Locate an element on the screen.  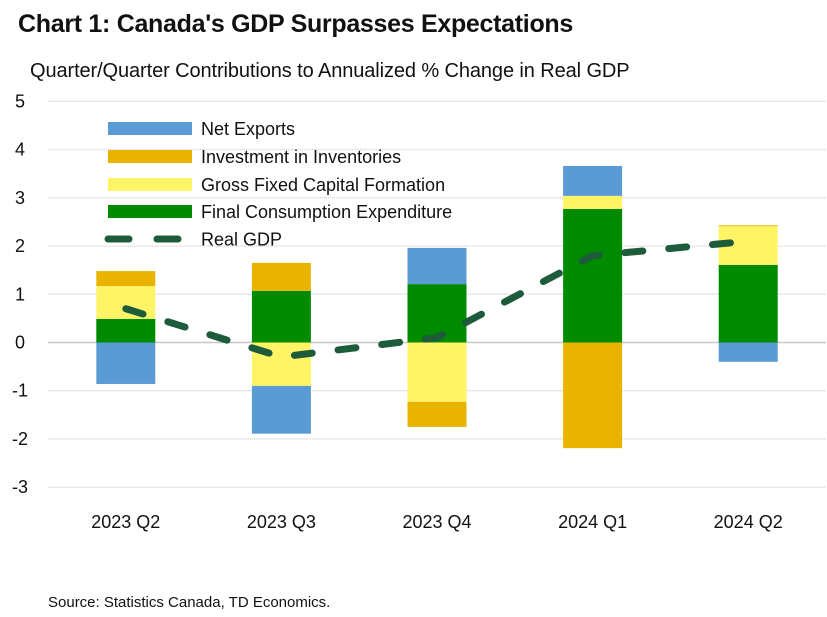
y-axis-ticks: 5 4 3 2 1 0 -1 -2 -3 is located at coordinates (20, 294).